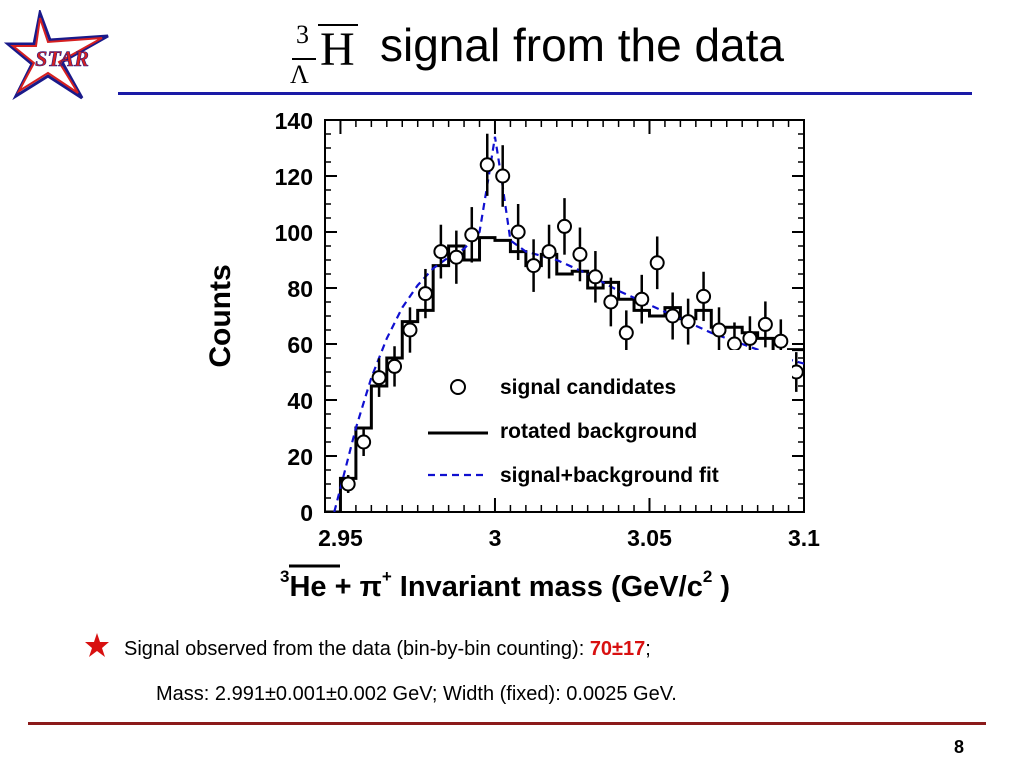 The image size is (1024, 768). Describe the element at coordinates (588, 387) in the screenshot. I see `legend-label: signal candidates` at that location.